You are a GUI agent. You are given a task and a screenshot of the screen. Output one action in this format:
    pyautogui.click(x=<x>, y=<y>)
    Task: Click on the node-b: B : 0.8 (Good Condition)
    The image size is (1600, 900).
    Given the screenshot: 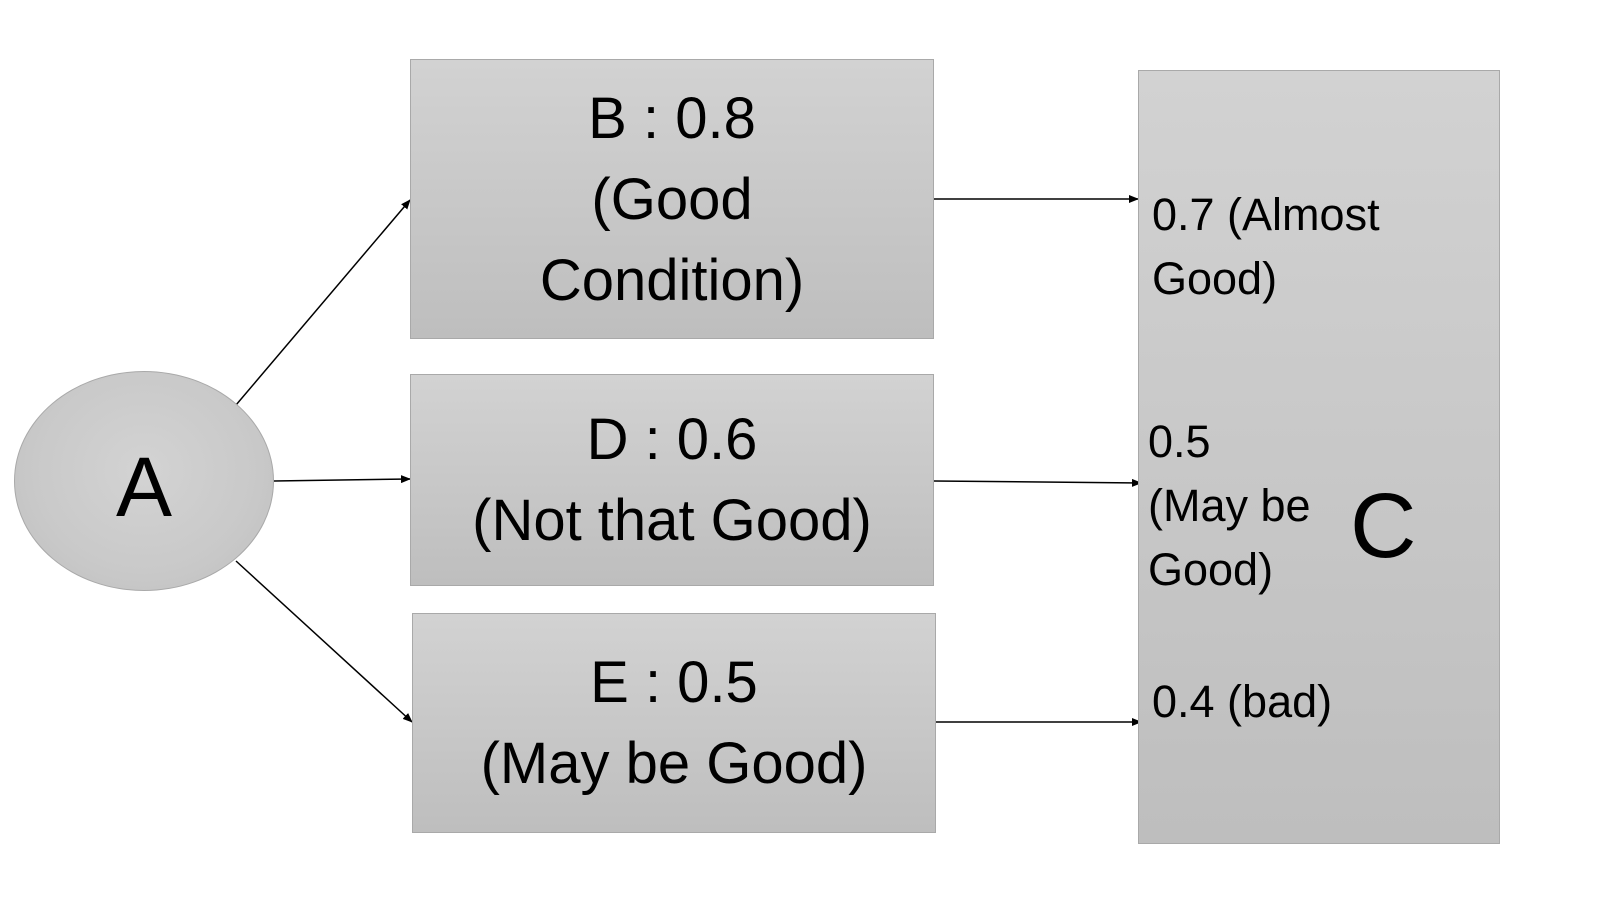 What is the action you would take?
    pyautogui.click(x=672, y=199)
    